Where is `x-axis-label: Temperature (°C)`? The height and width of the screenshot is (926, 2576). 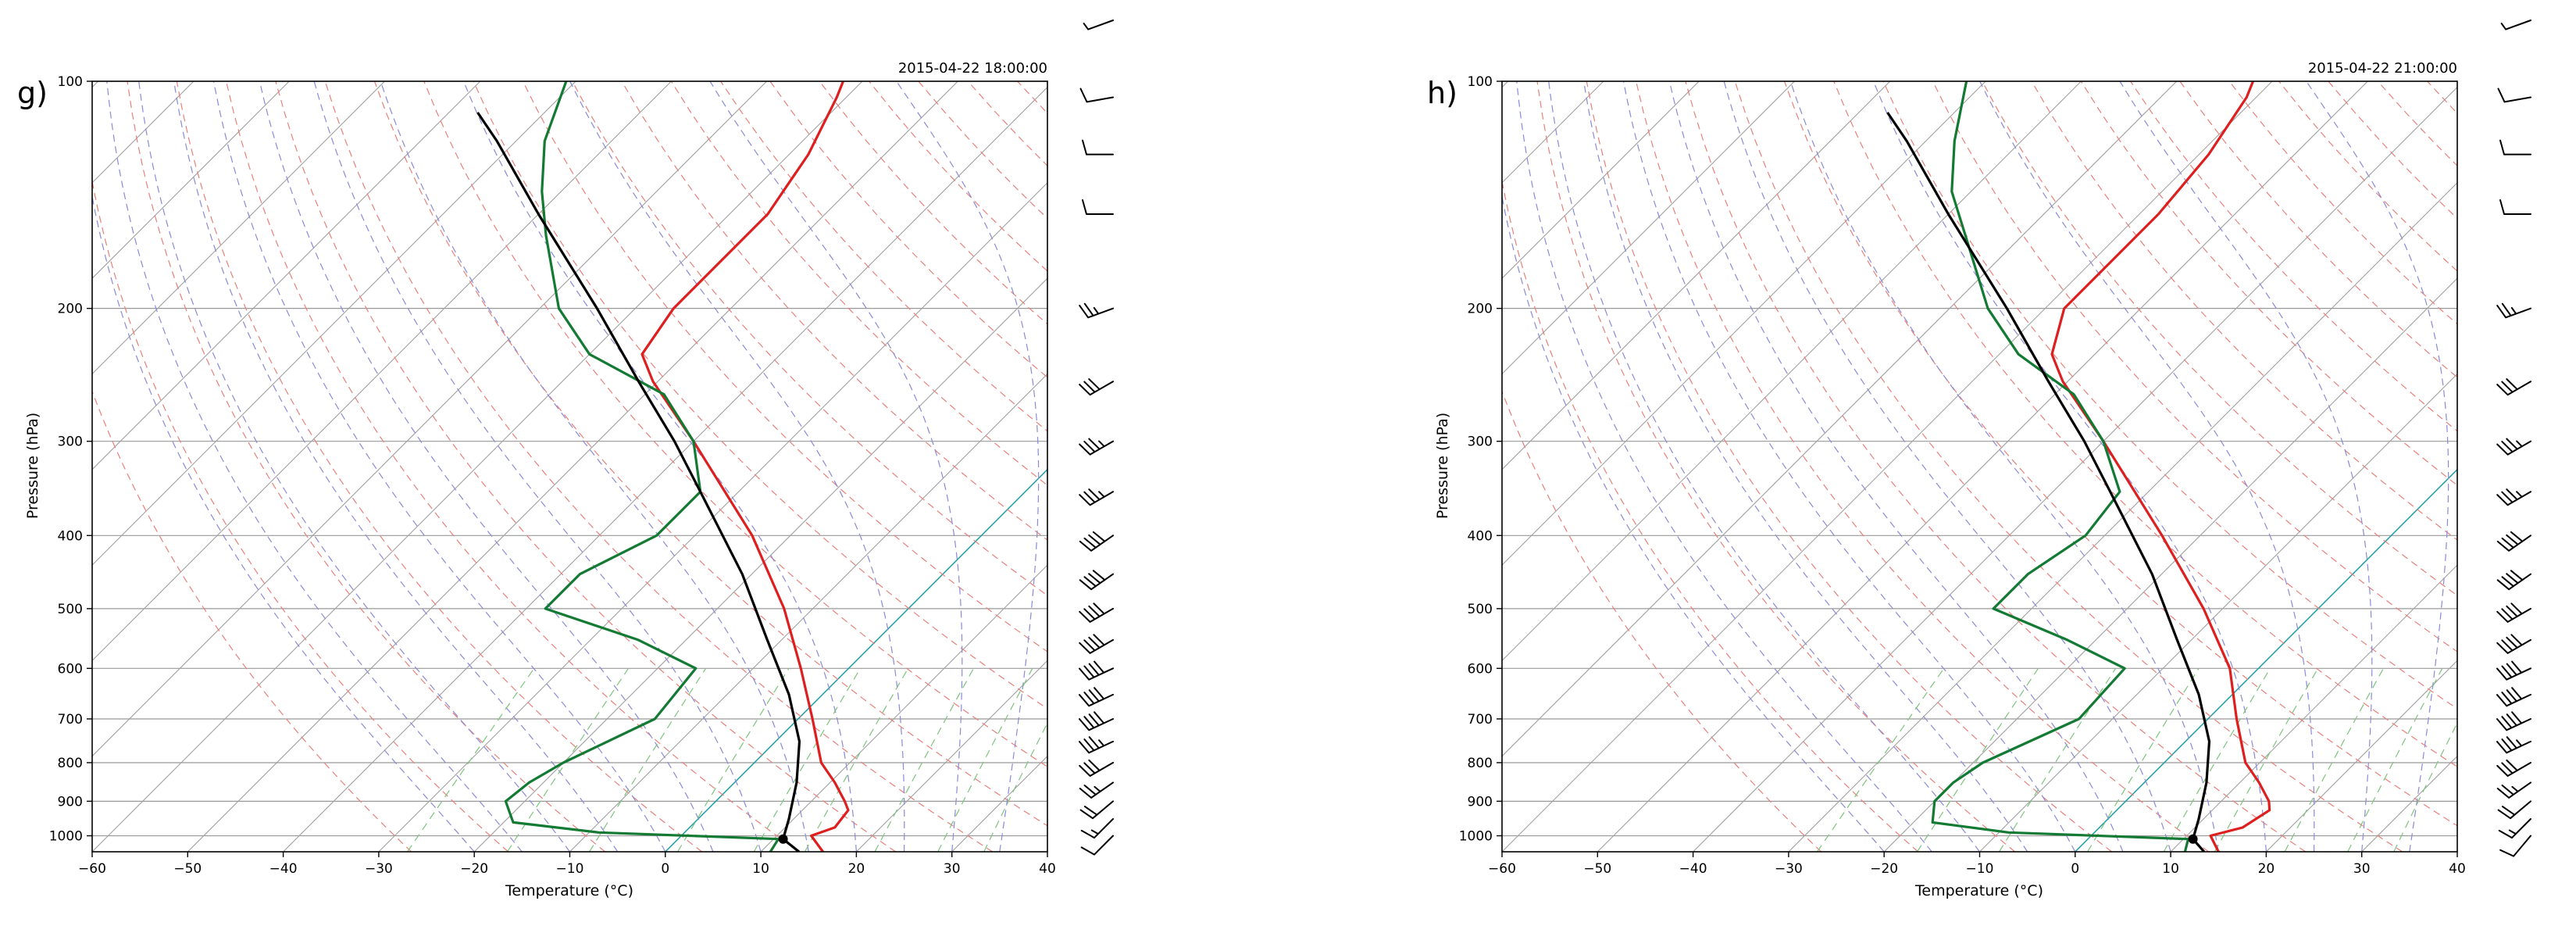 x-axis-label: Temperature (°C) is located at coordinates (569, 890).